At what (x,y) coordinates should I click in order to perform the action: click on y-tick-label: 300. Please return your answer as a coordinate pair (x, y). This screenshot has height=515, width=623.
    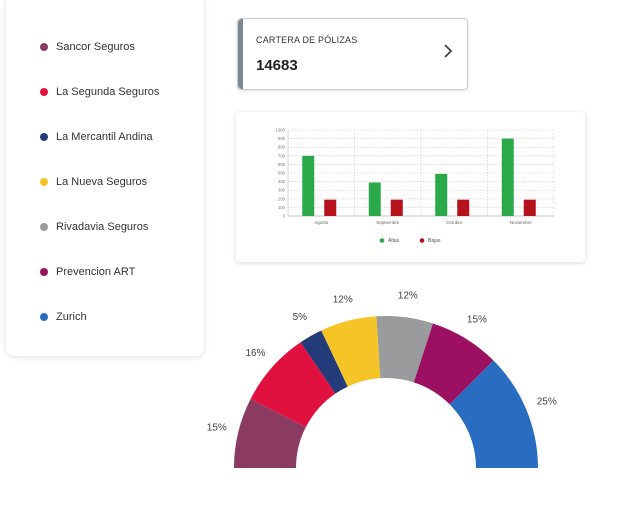
    Looking at the image, I should click on (282, 190).